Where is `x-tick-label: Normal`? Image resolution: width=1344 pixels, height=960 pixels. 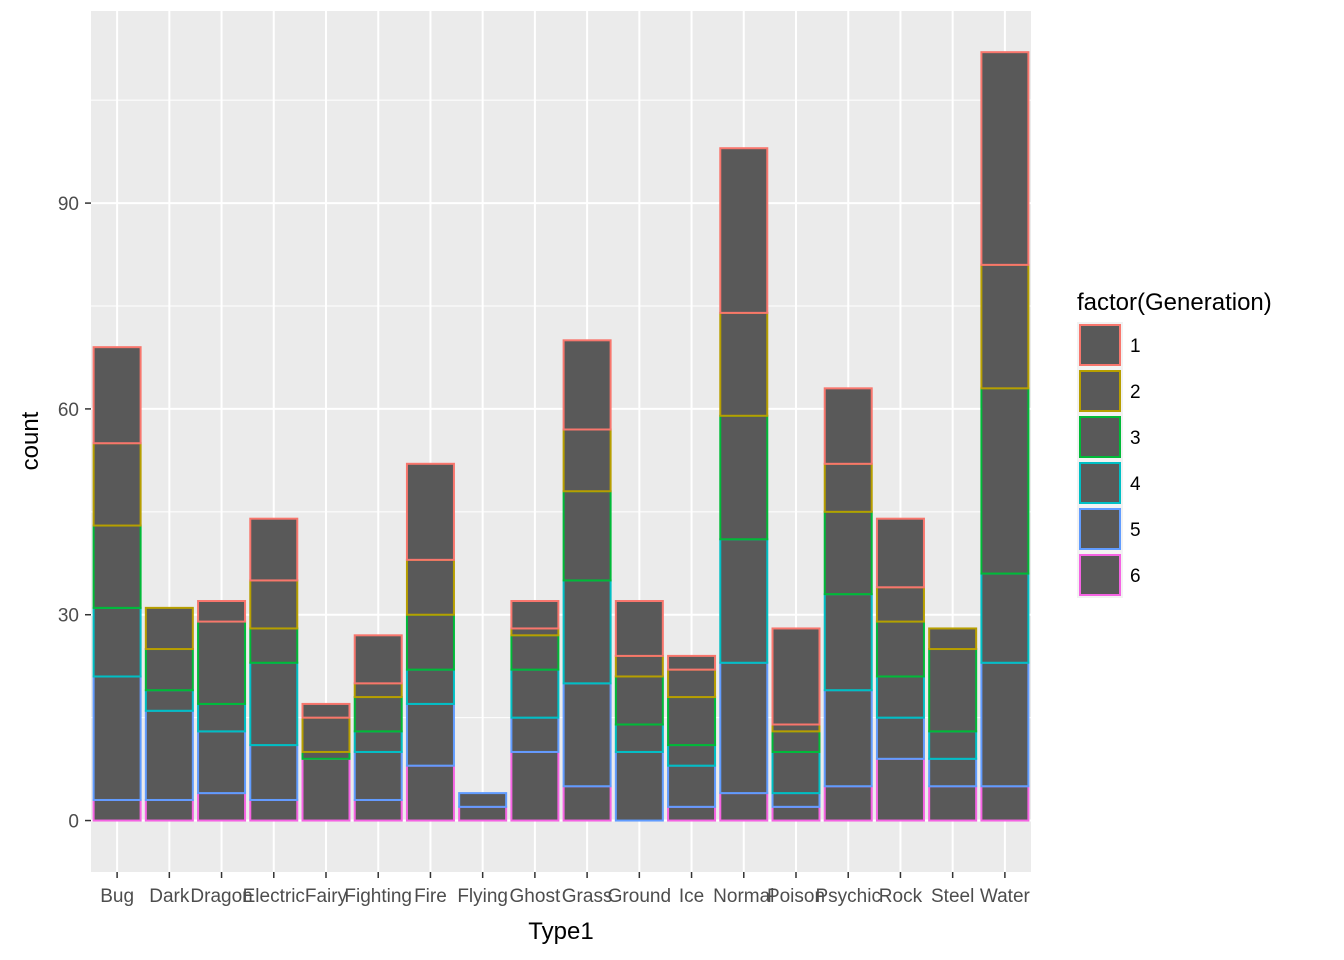 x-tick-label: Normal is located at coordinates (743, 896).